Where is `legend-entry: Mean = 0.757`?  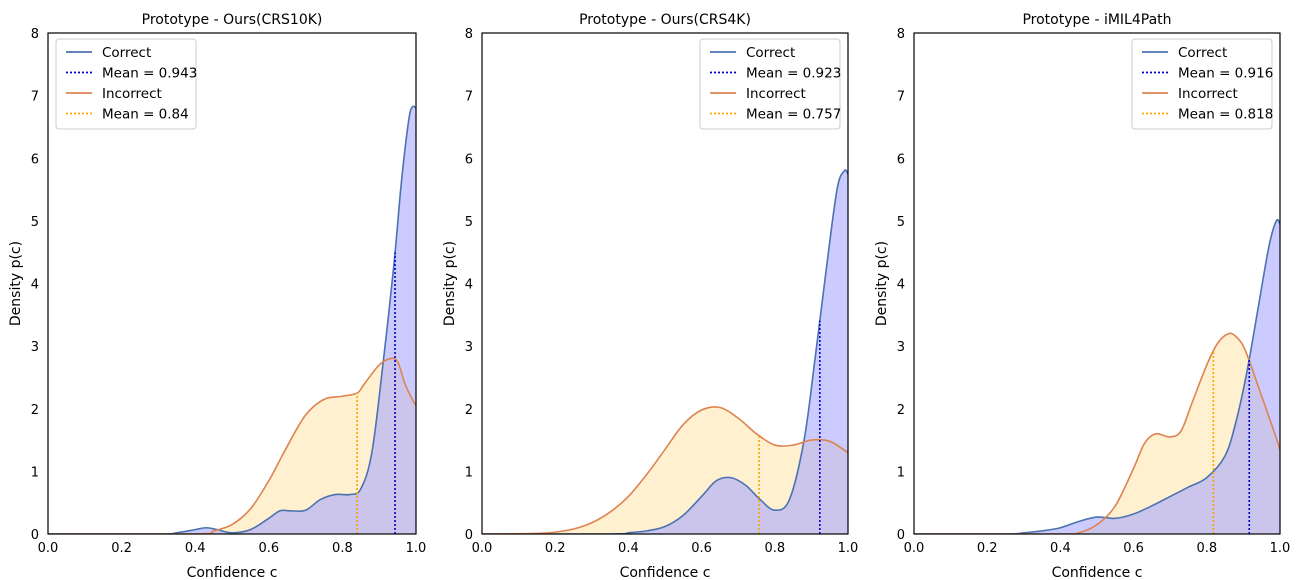
legend-entry: Mean = 0.757 is located at coordinates (793, 115).